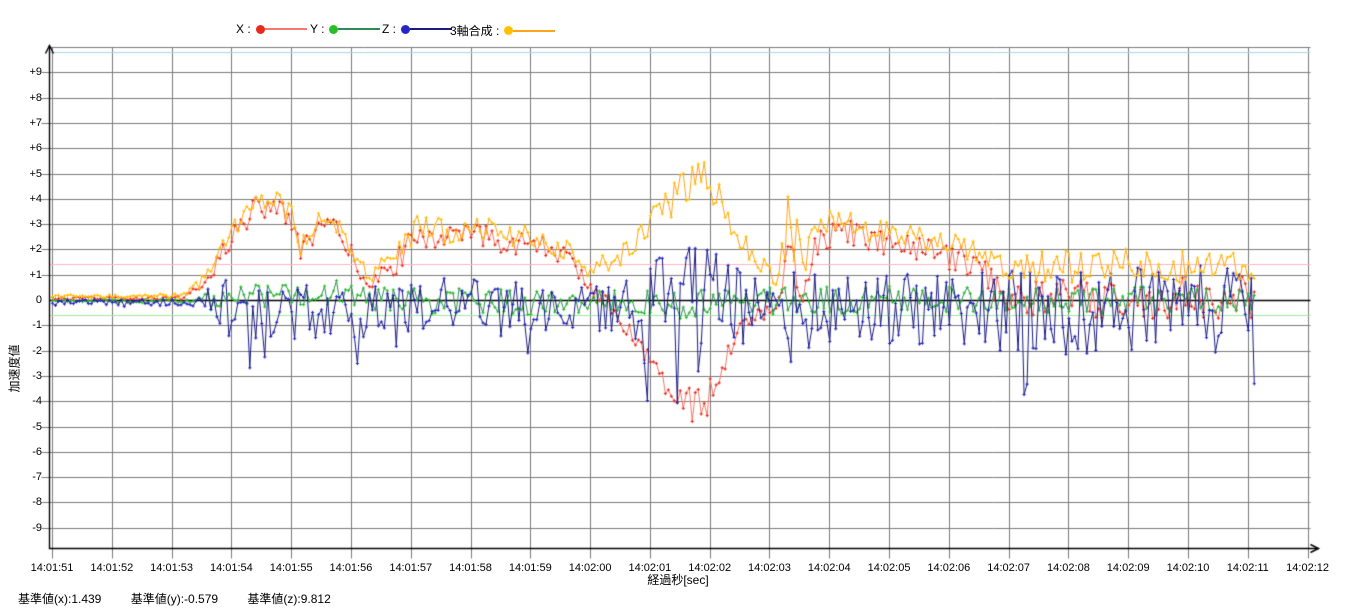 The height and width of the screenshot is (610, 1350). I want to click on reference-value-x: 基準値(x):1.439, so click(60, 599).